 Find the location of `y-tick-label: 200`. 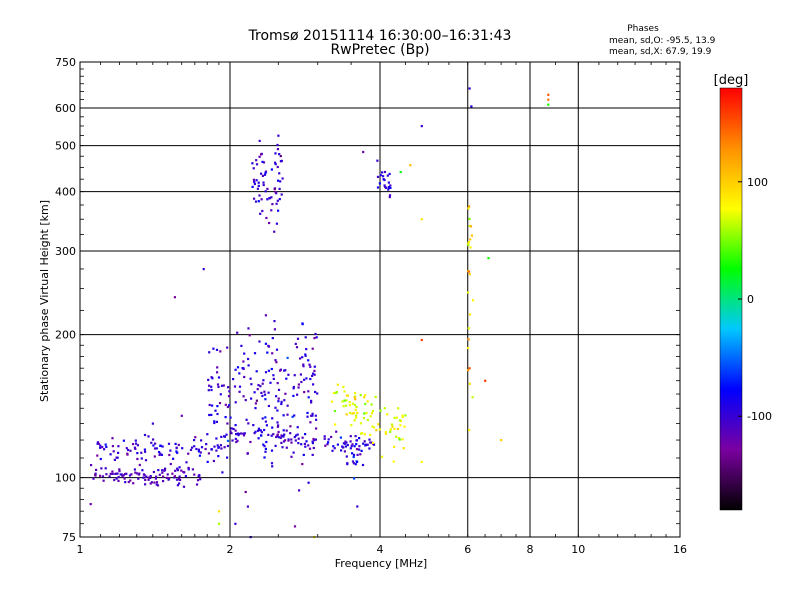

y-tick-label: 200 is located at coordinates (65, 335).